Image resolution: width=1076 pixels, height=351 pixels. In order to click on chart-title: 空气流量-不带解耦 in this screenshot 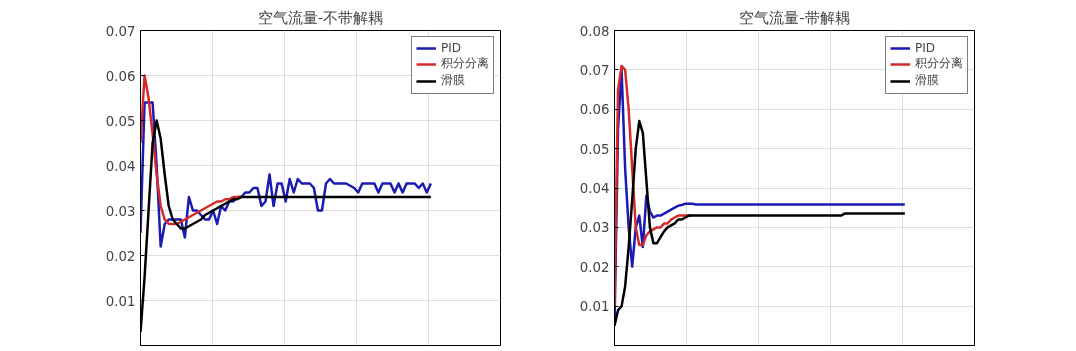, I will do `click(320, 17)`.